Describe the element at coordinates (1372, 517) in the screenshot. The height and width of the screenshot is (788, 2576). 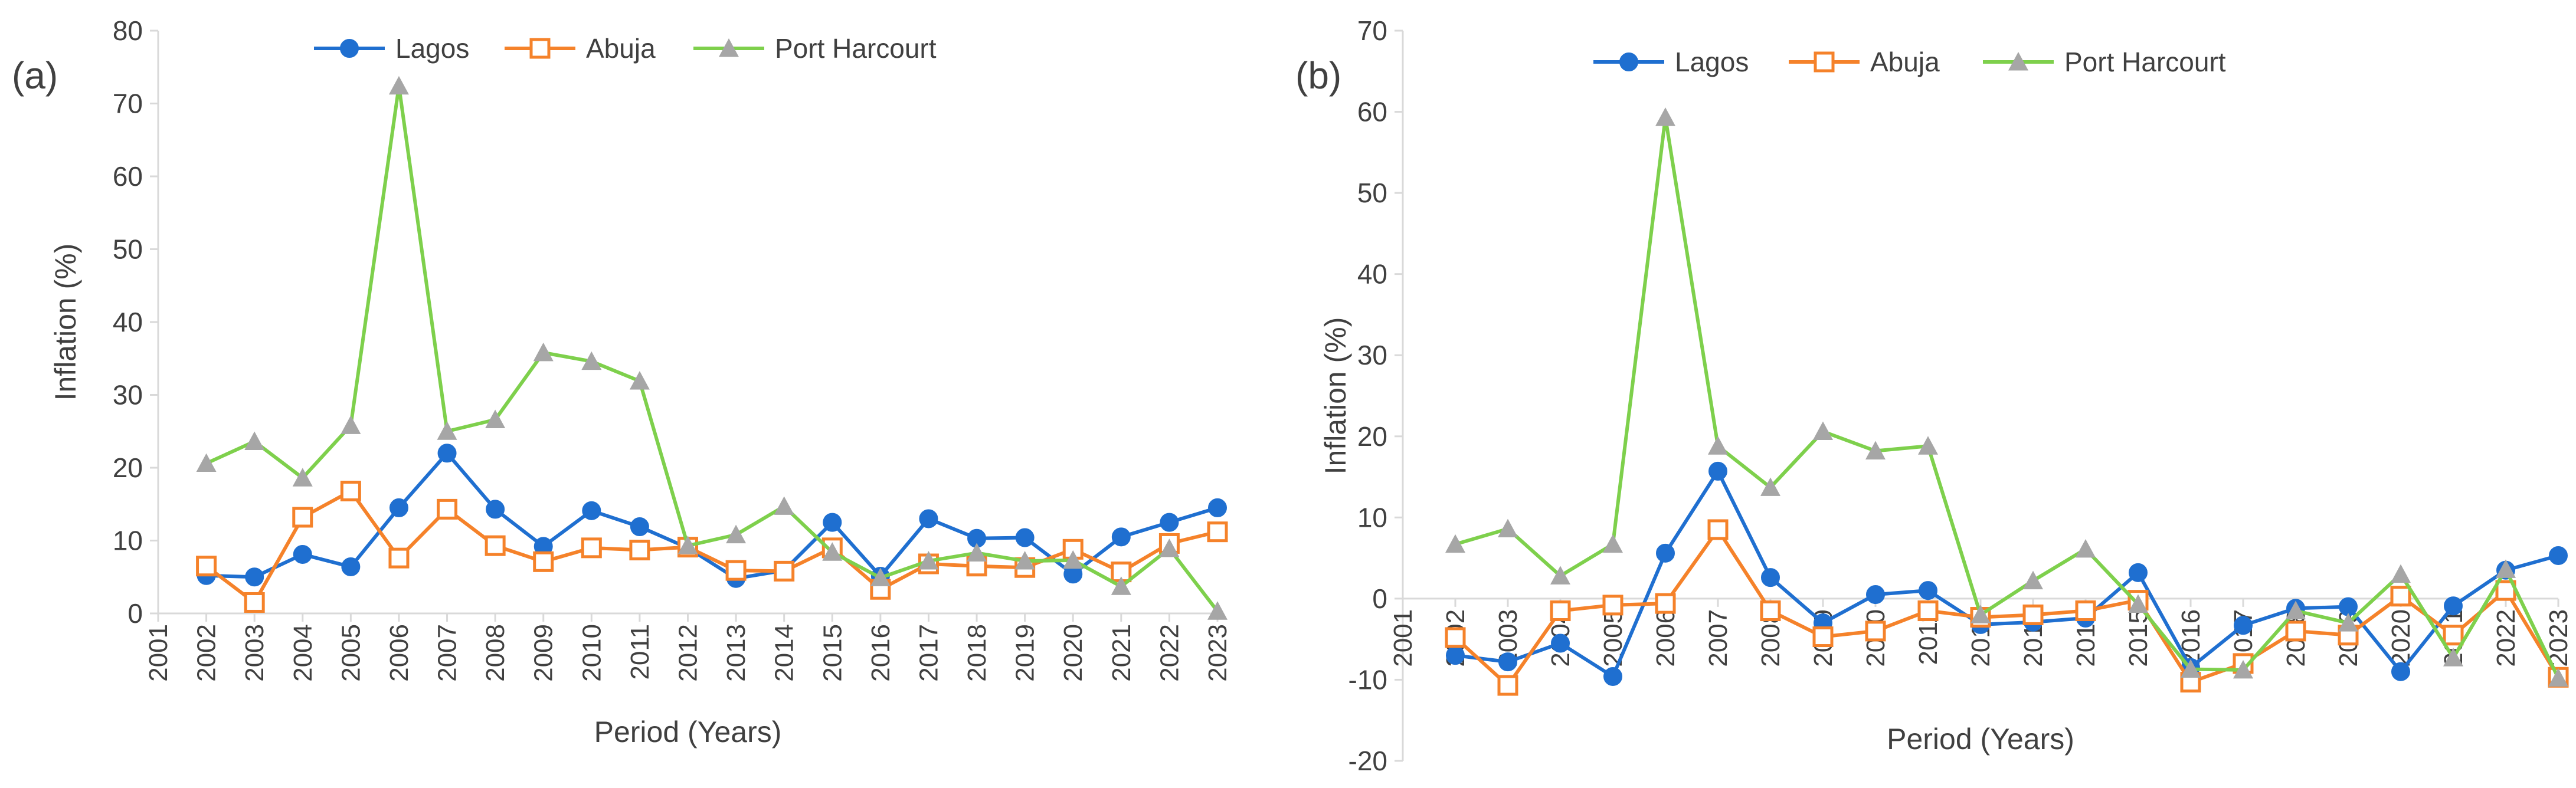
I see `y-tick-label: 10` at that location.